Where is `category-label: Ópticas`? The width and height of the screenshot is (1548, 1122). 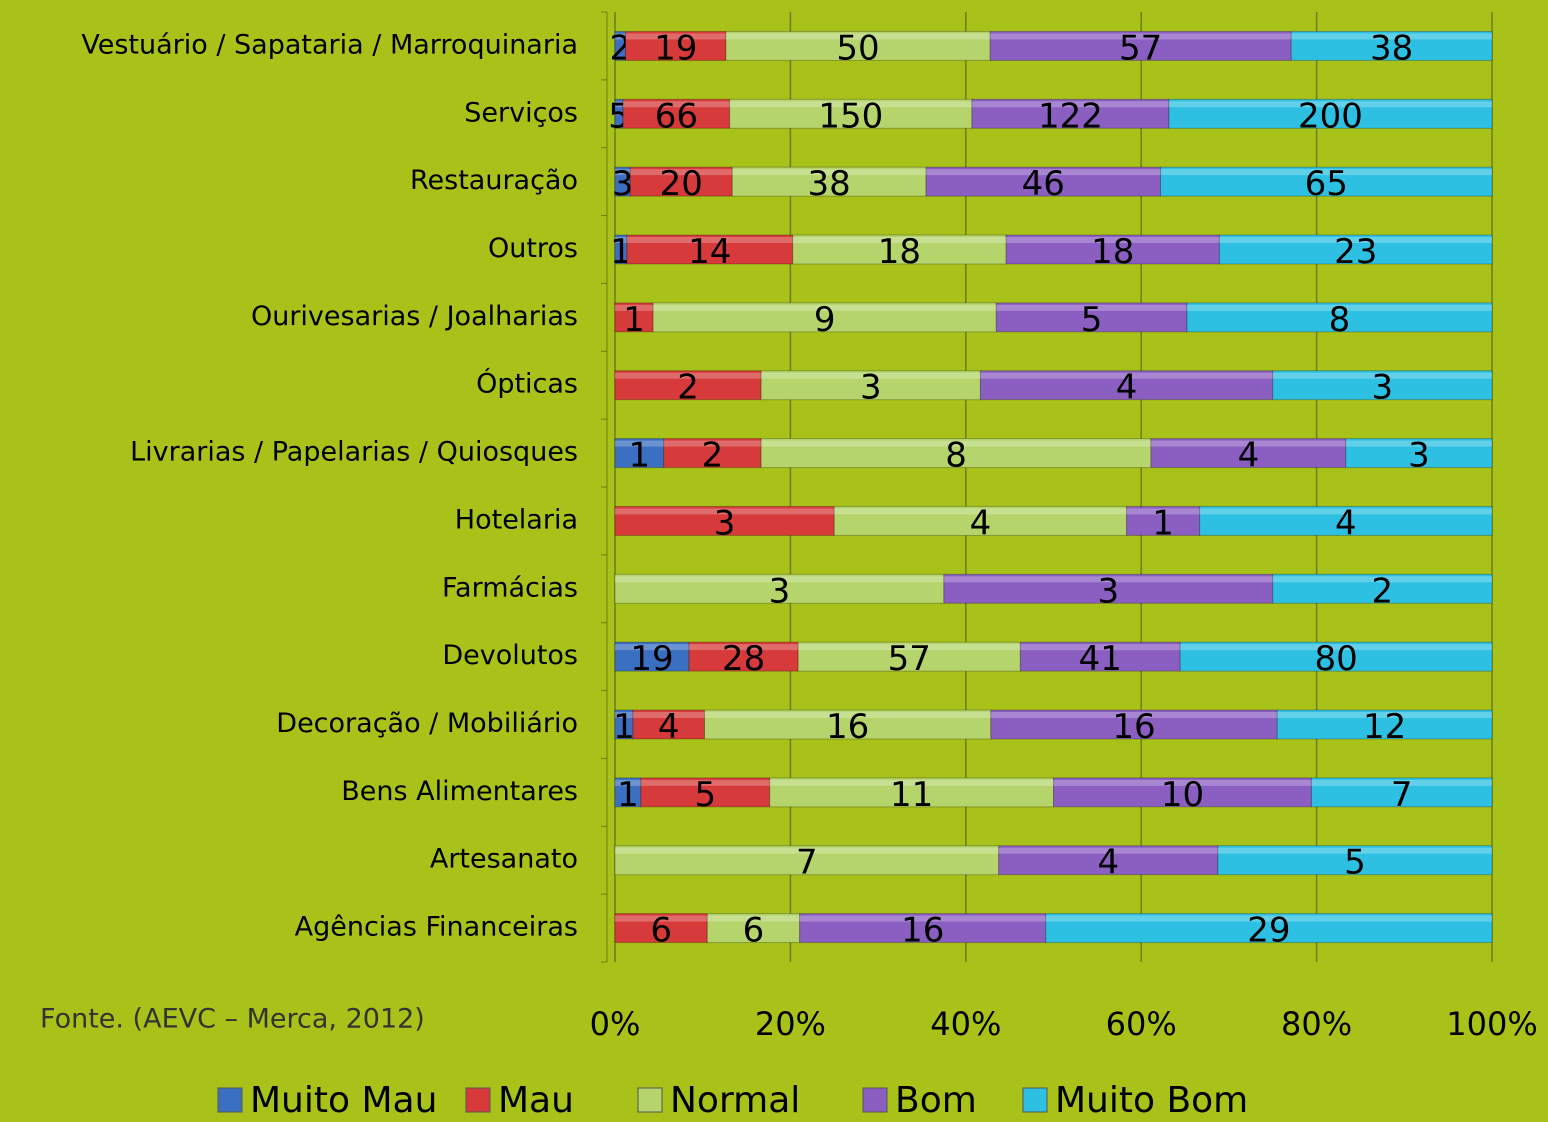 category-label: Ópticas is located at coordinates (527, 384).